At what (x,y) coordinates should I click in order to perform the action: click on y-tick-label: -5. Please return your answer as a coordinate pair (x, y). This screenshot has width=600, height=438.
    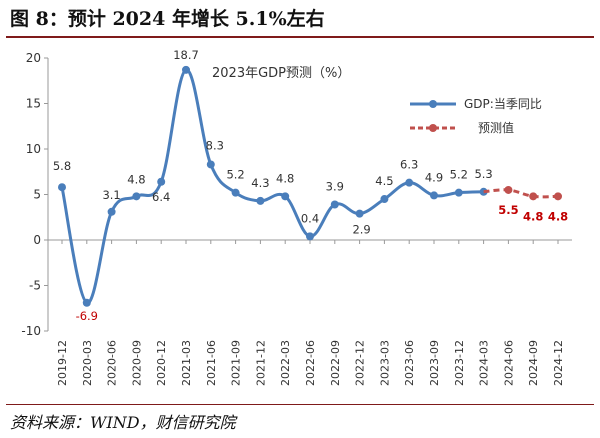
    Looking at the image, I should click on (35, 286).